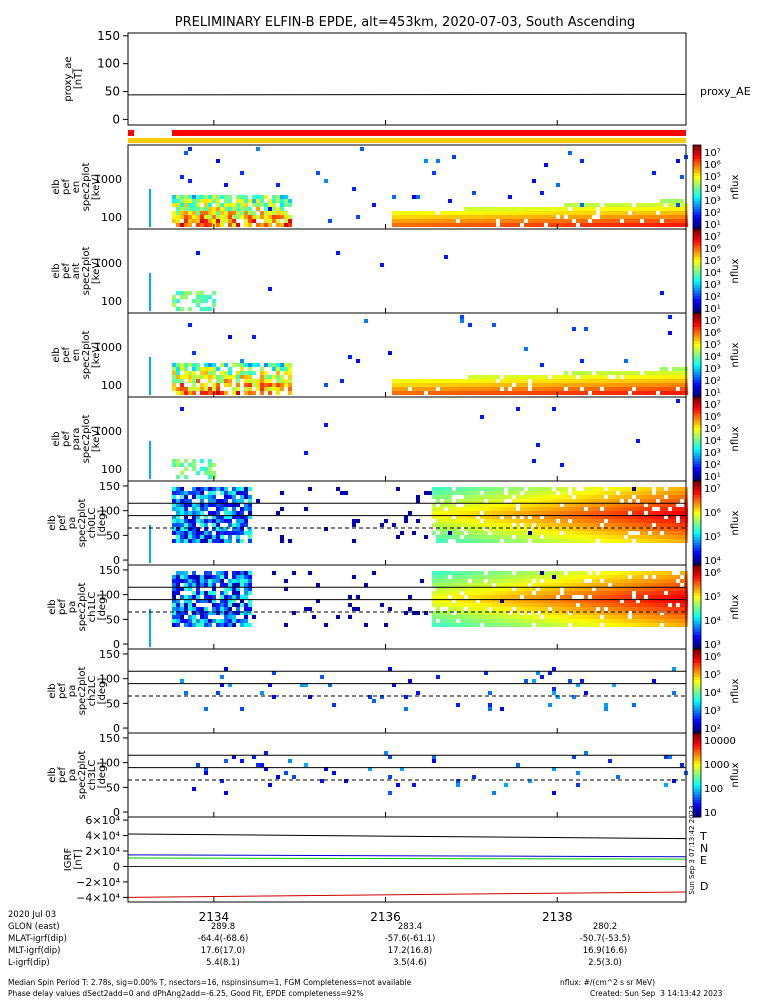  What do you see at coordinates (66, 271) in the screenshot?
I see `ylabel-spec-ant-1: pef` at bounding box center [66, 271].